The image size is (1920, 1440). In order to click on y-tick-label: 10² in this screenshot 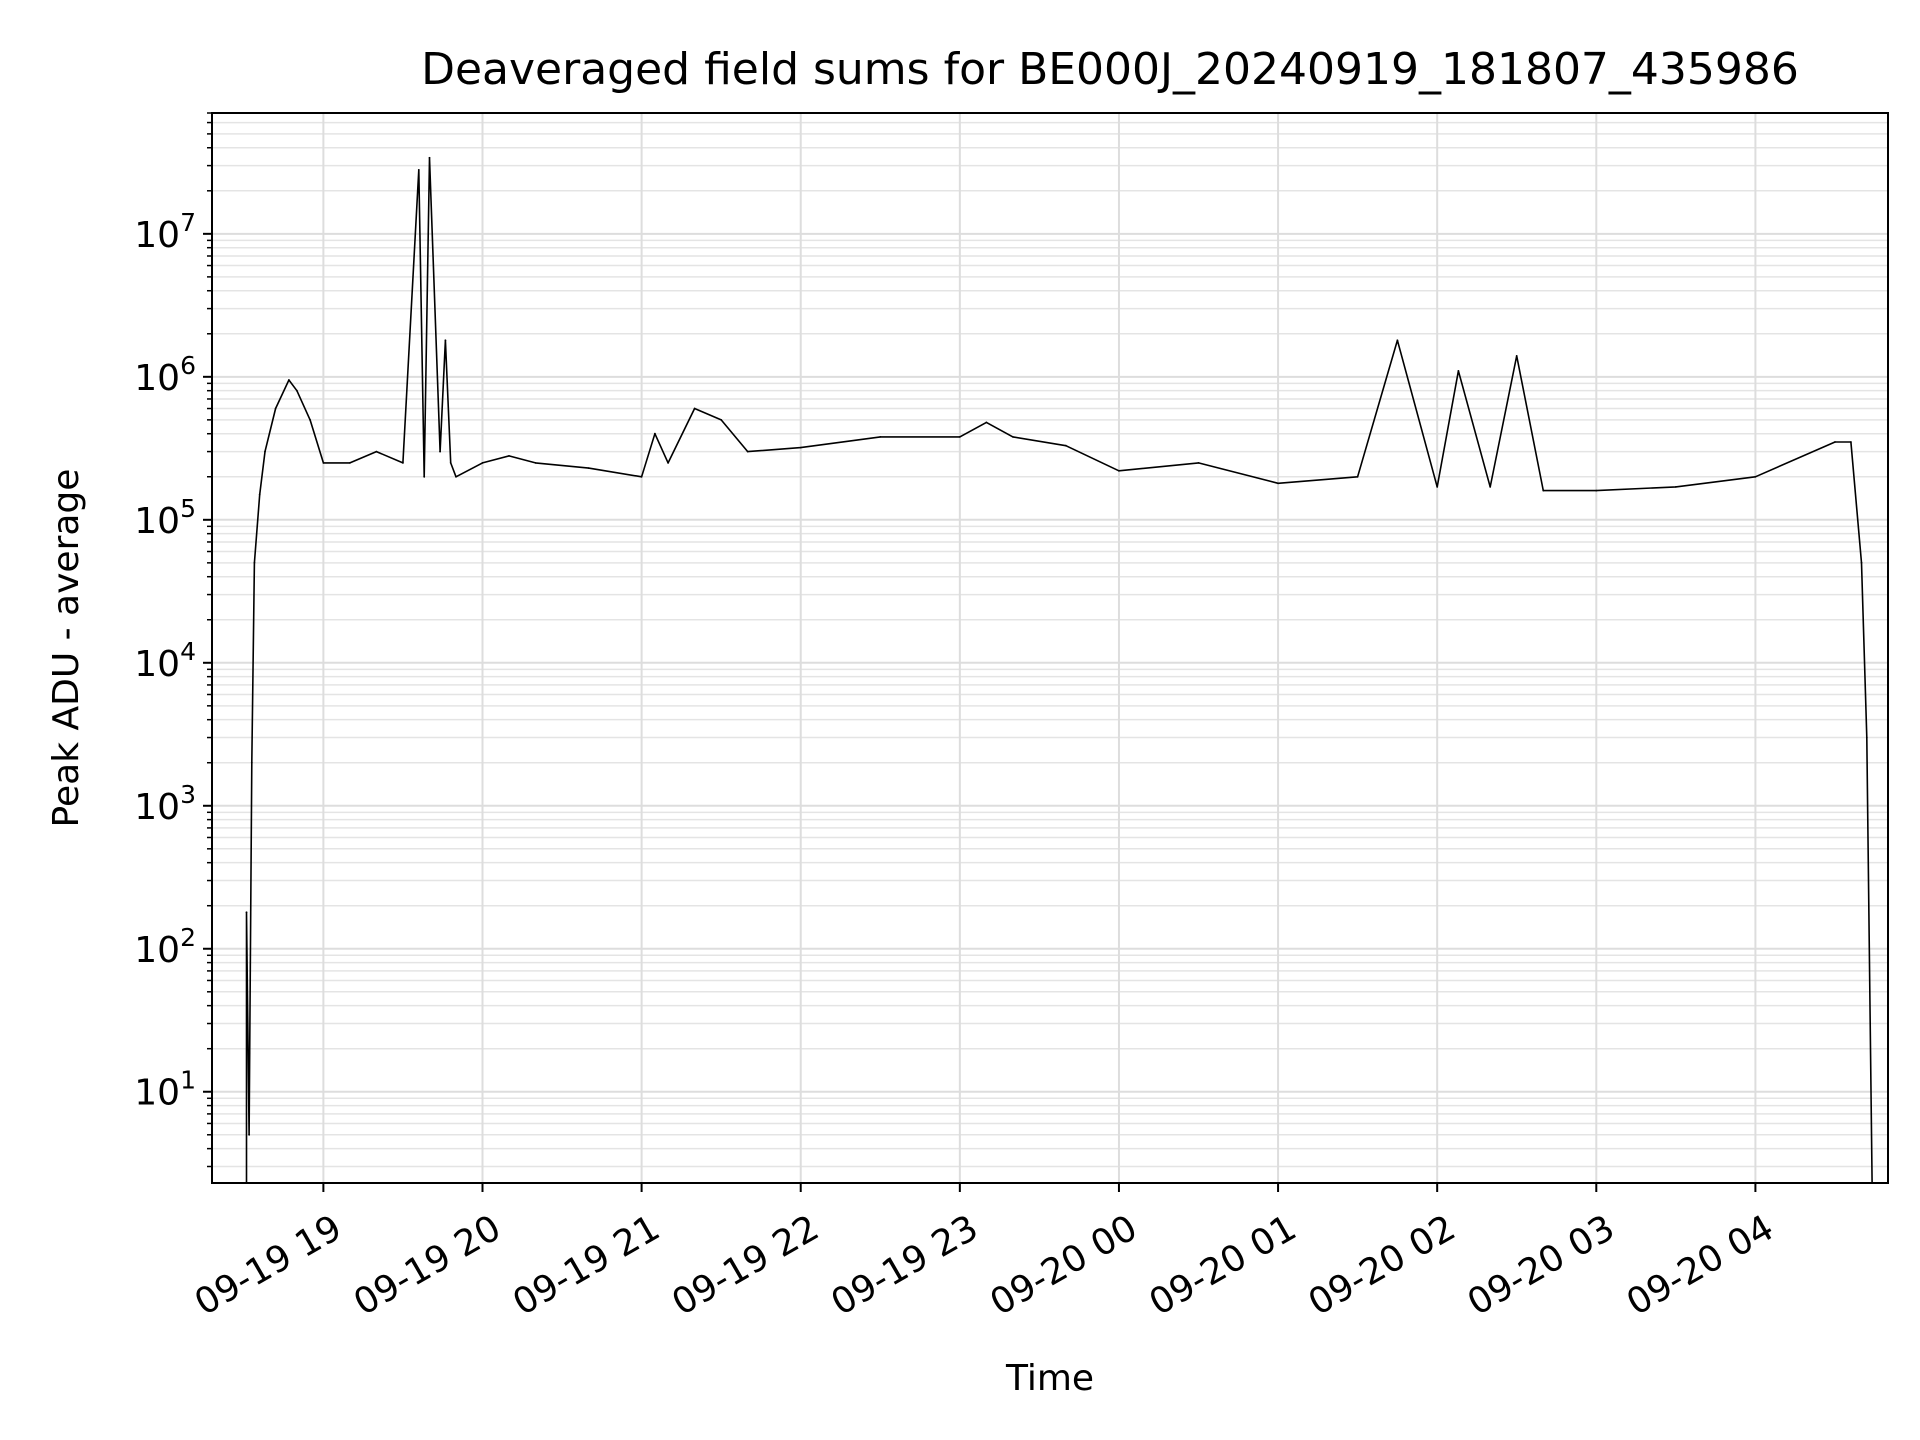, I will do `click(165, 947)`.